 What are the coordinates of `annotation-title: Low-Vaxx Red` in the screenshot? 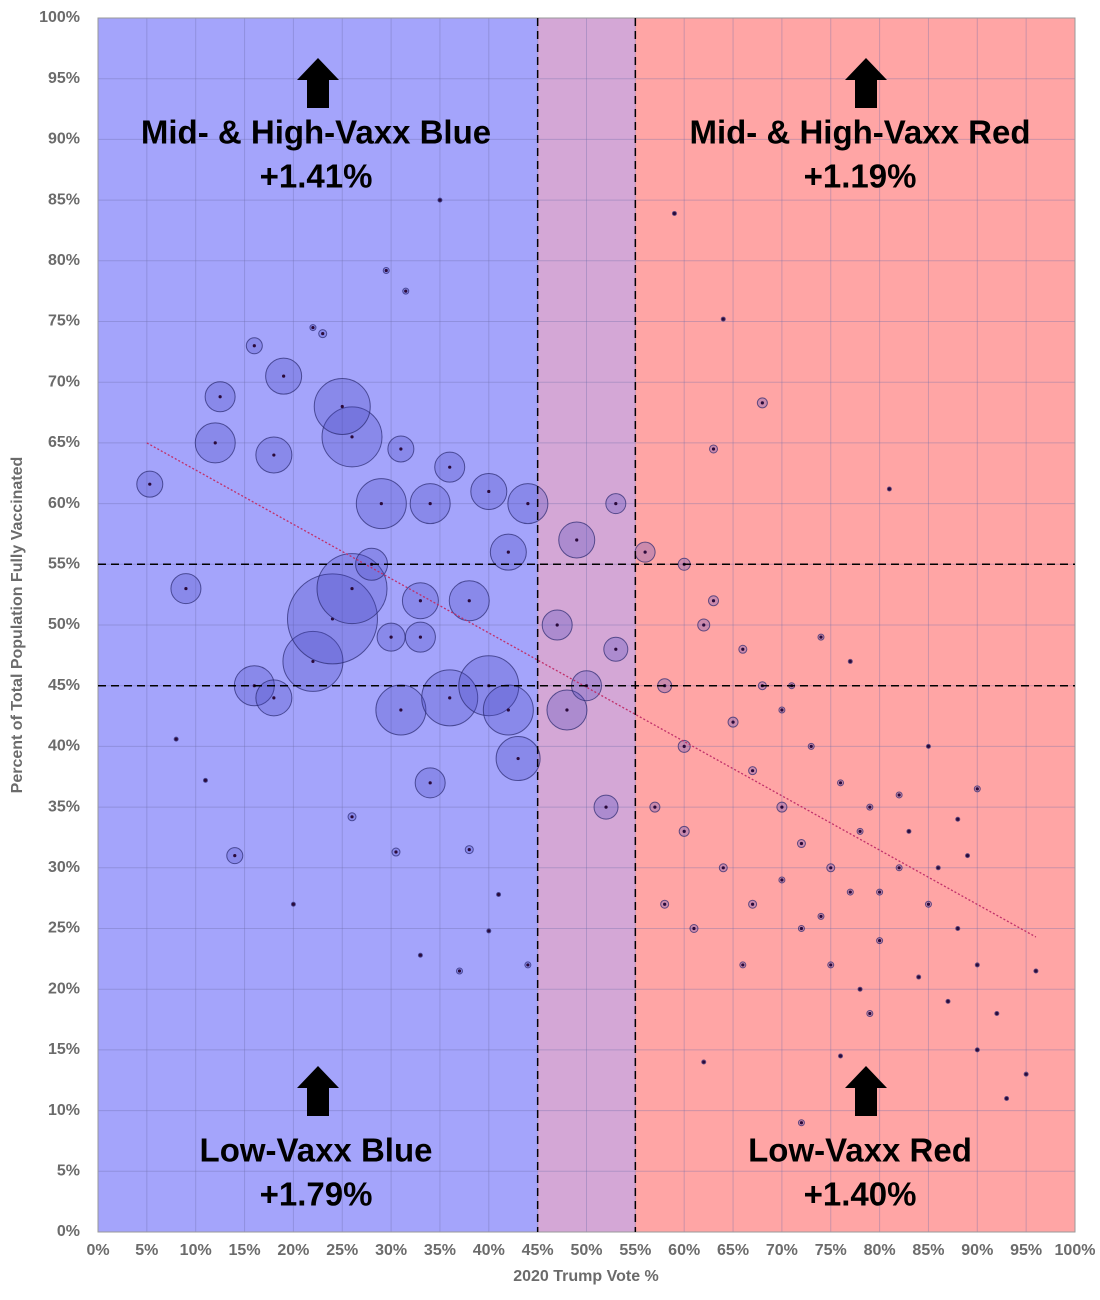 It's located at (860, 1150).